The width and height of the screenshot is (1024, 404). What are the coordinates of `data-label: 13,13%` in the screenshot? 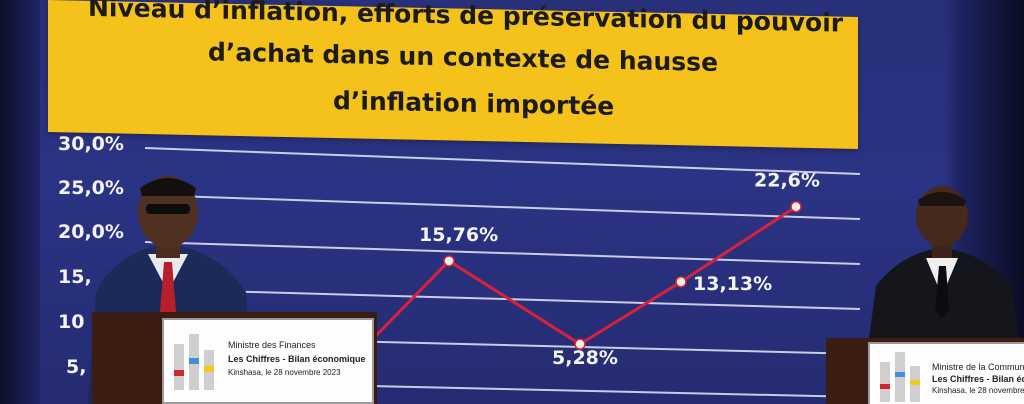 It's located at (732, 284).